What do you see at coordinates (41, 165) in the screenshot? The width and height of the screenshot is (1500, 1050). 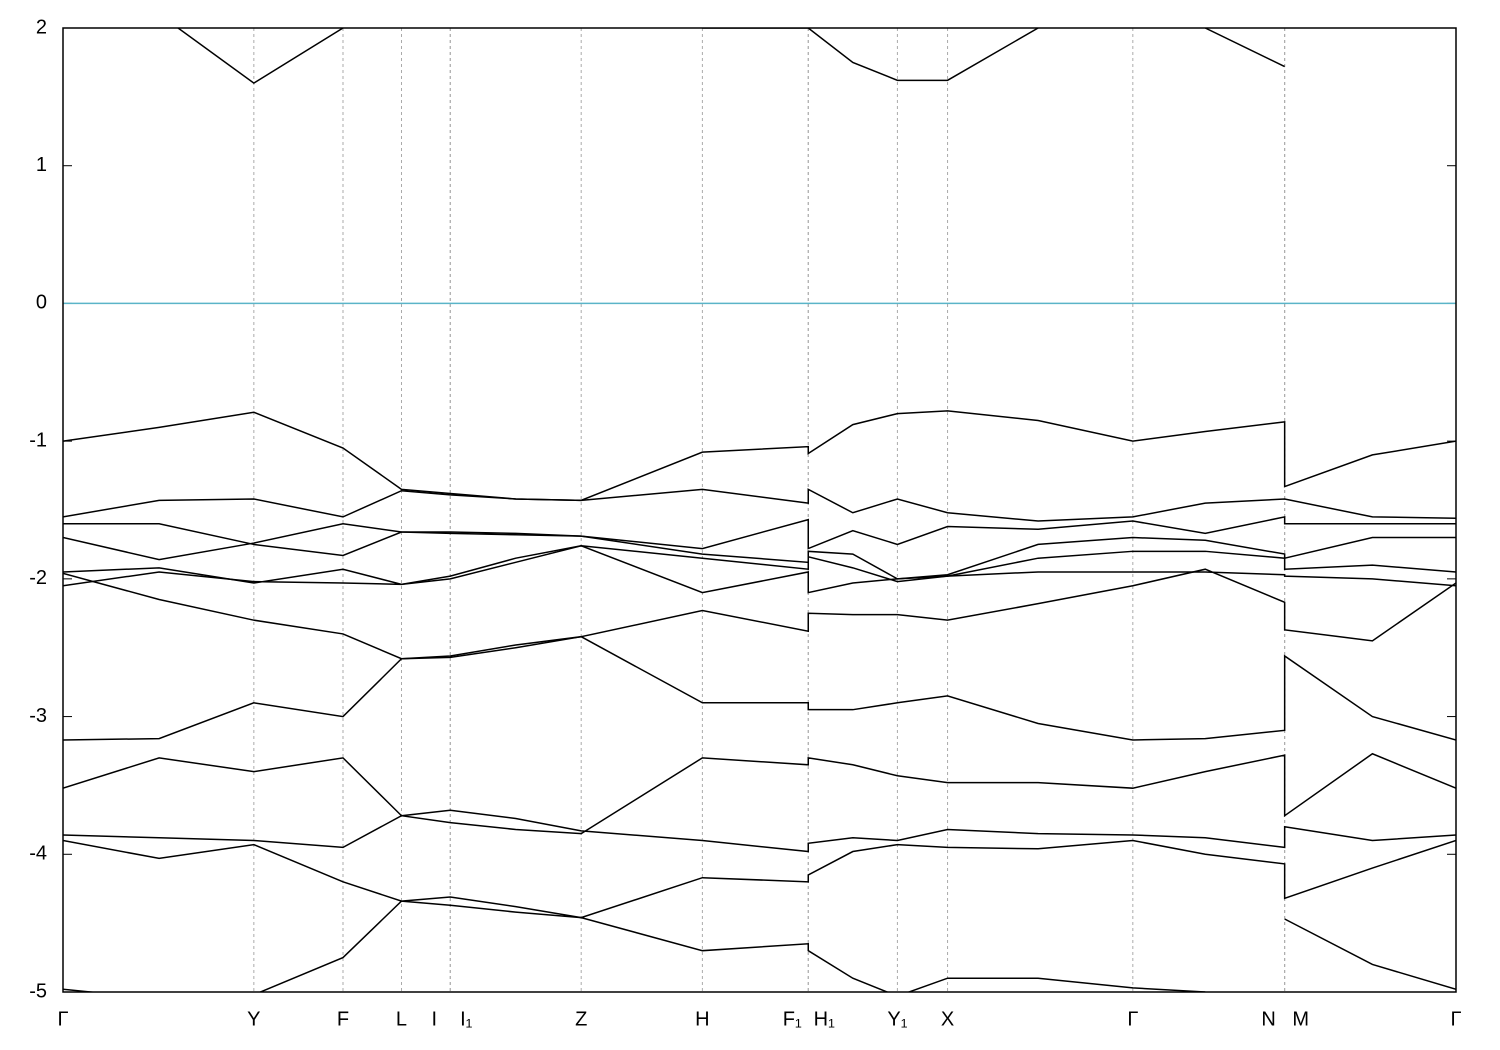 I see `y-tick-label: 1` at bounding box center [41, 165].